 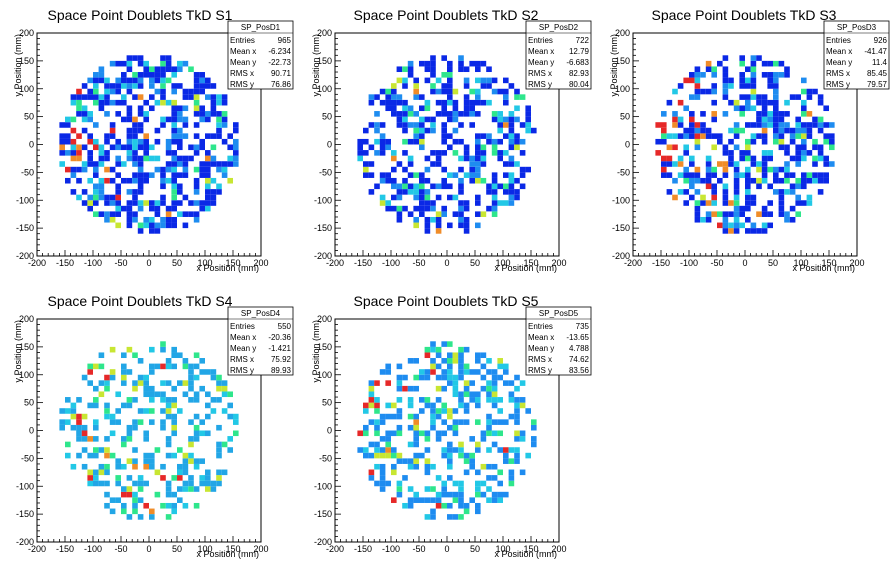 I want to click on x-tick-label: -100, so click(x=689, y=263).